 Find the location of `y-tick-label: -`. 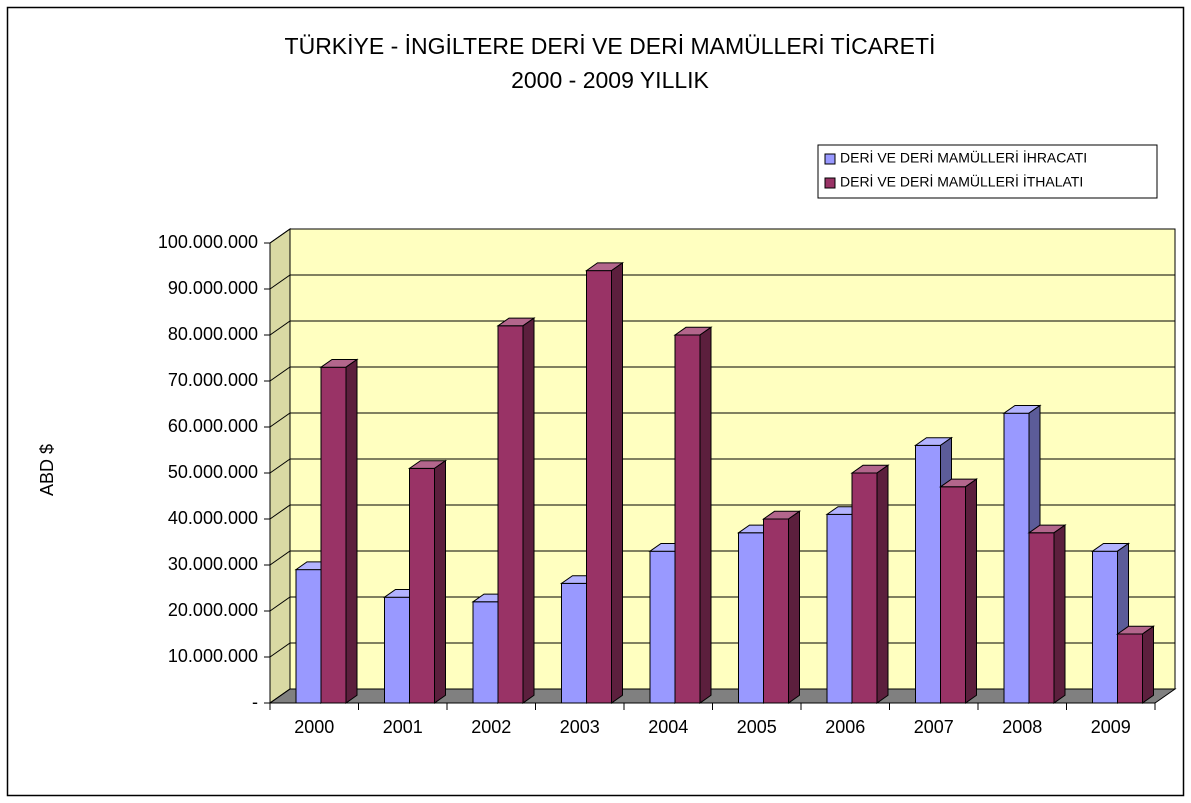

y-tick-label: - is located at coordinates (255, 702).